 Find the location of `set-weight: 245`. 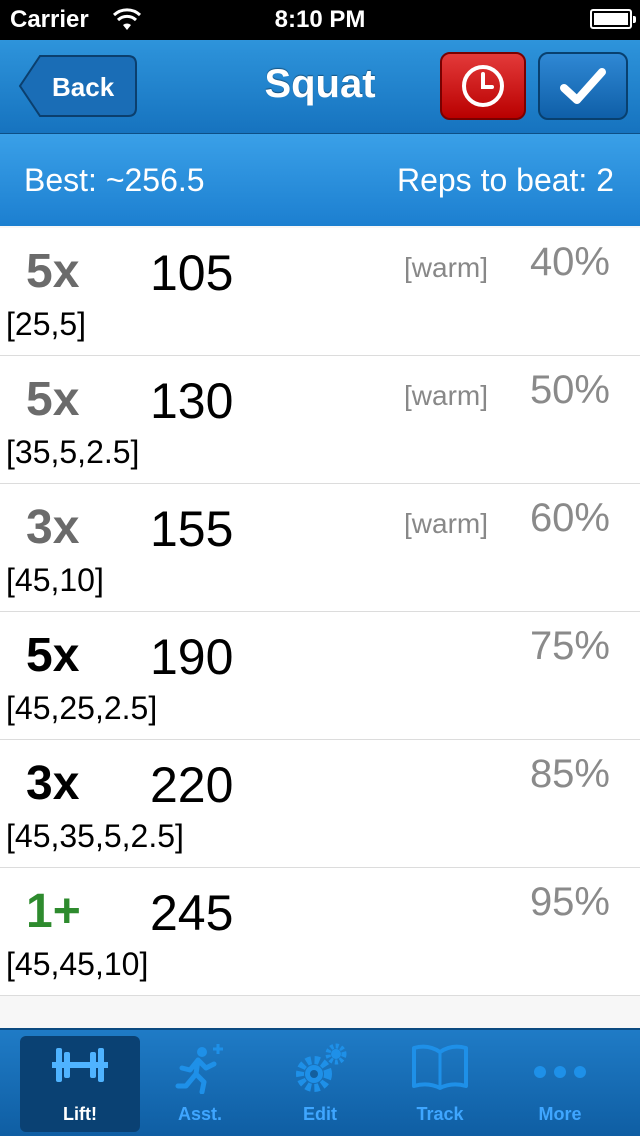

set-weight: 245 is located at coordinates (192, 913).